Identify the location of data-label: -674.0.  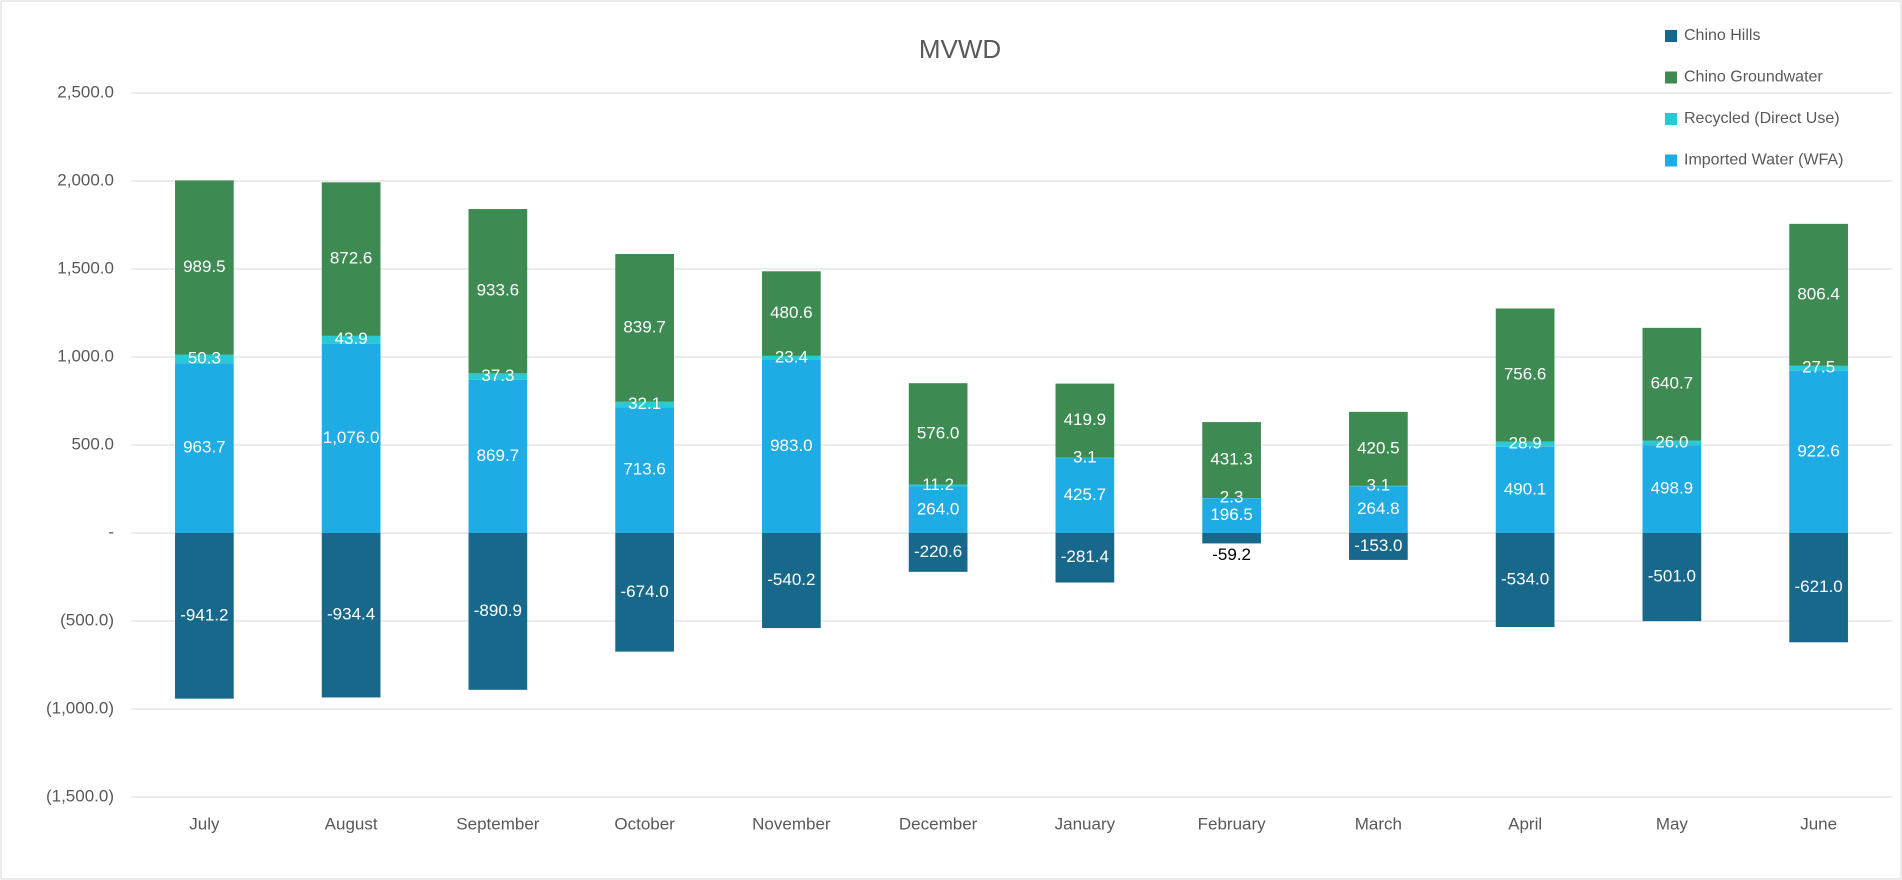
(645, 591).